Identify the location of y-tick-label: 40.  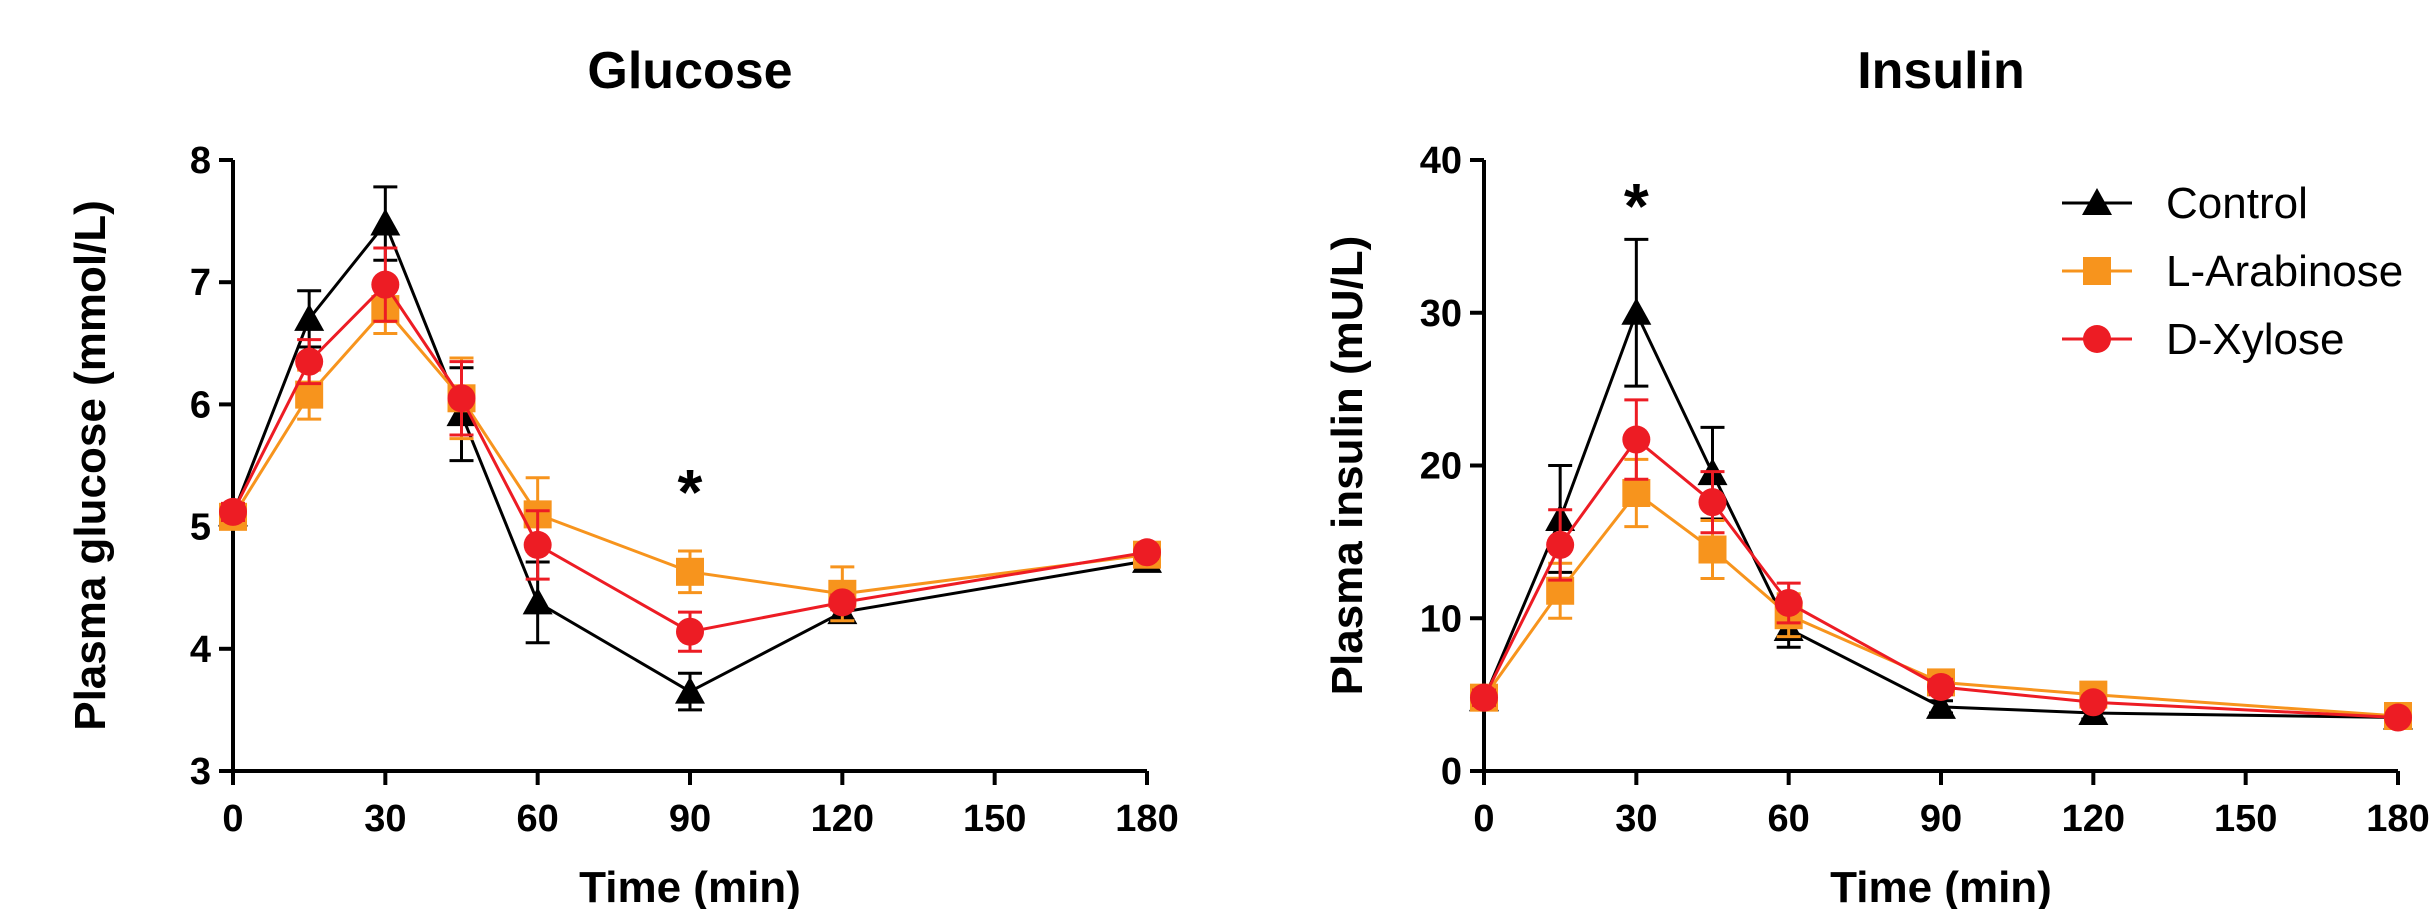
(1441, 161).